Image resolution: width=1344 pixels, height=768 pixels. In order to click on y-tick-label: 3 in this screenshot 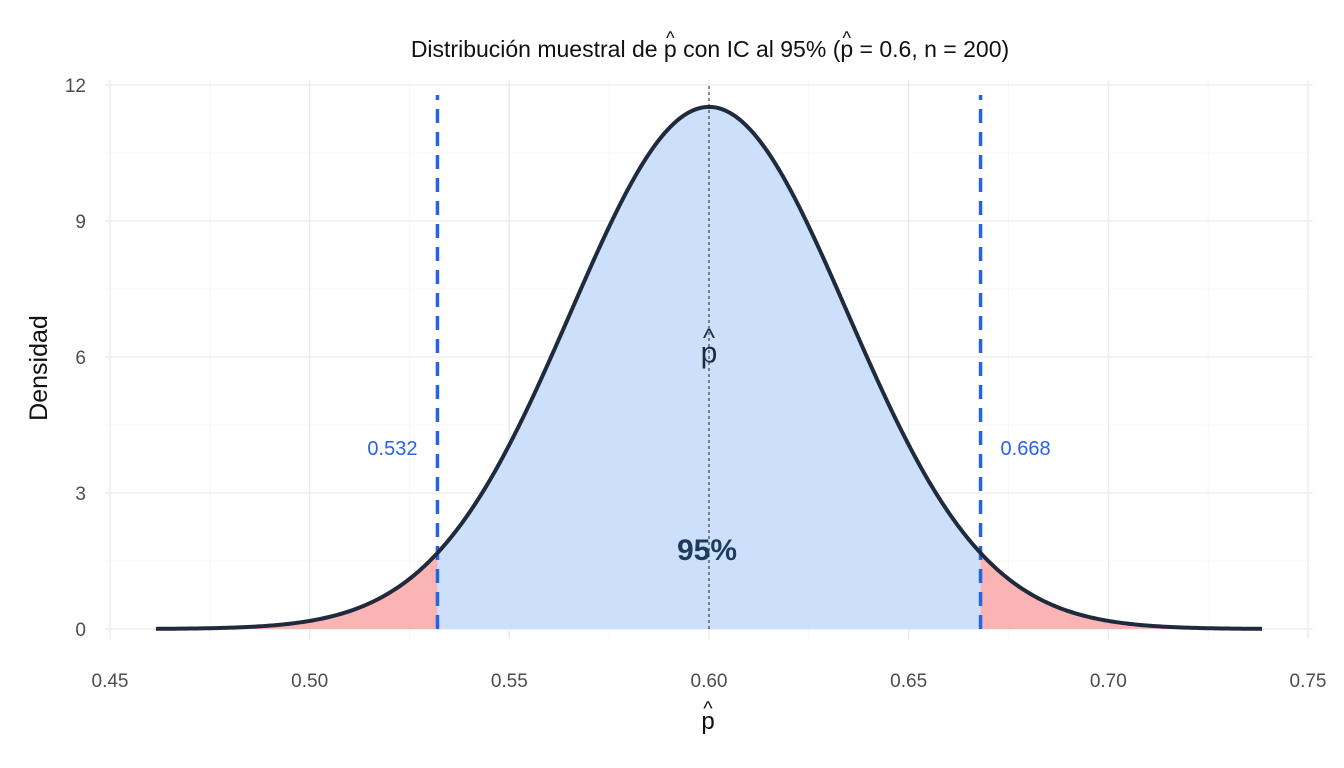, I will do `click(80, 494)`.